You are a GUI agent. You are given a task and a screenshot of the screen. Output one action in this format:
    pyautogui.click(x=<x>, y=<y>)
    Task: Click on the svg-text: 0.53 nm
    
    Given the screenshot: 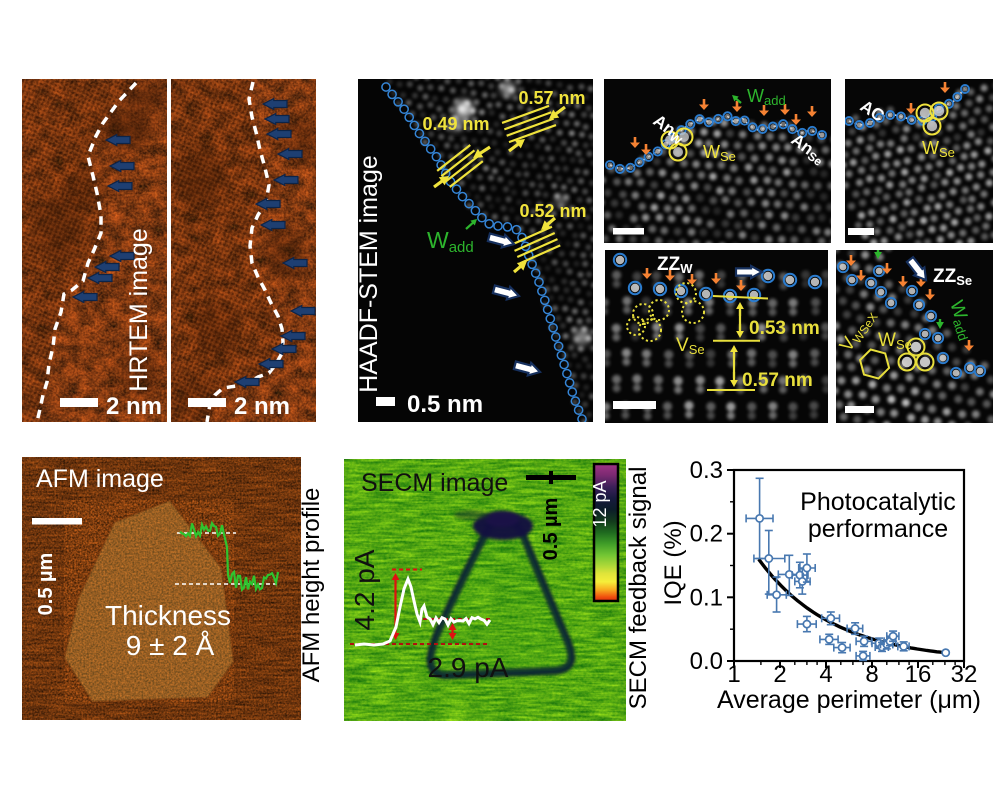 What is the action you would take?
    pyautogui.click(x=784, y=328)
    